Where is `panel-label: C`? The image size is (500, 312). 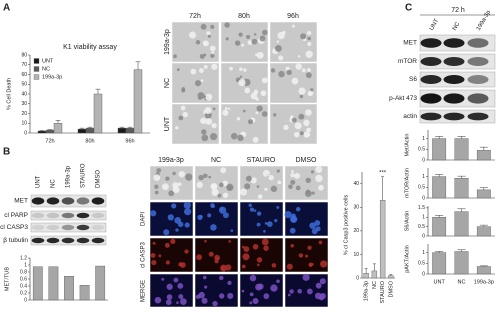 panel-label: C is located at coordinates (408, 8).